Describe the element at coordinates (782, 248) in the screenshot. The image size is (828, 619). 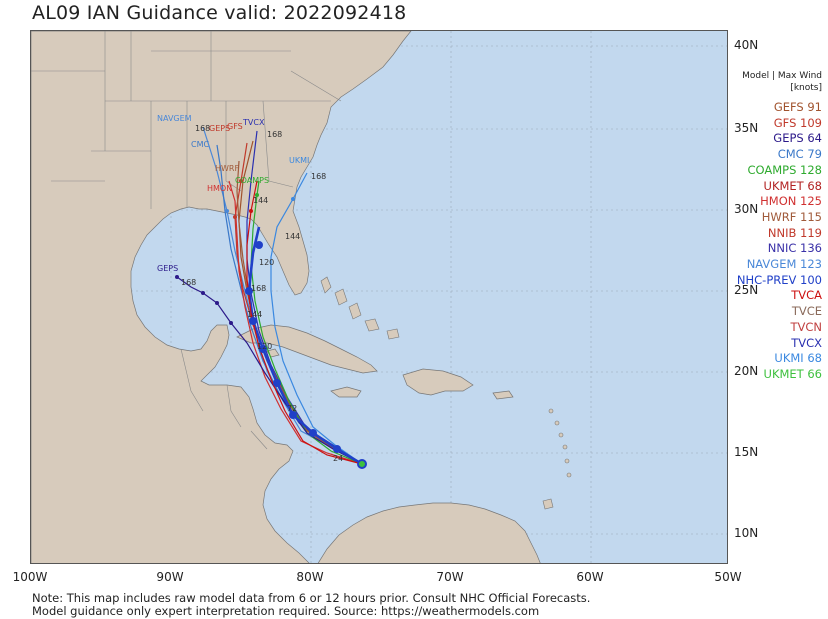
I see `legend-model-name: NNIC` at that location.